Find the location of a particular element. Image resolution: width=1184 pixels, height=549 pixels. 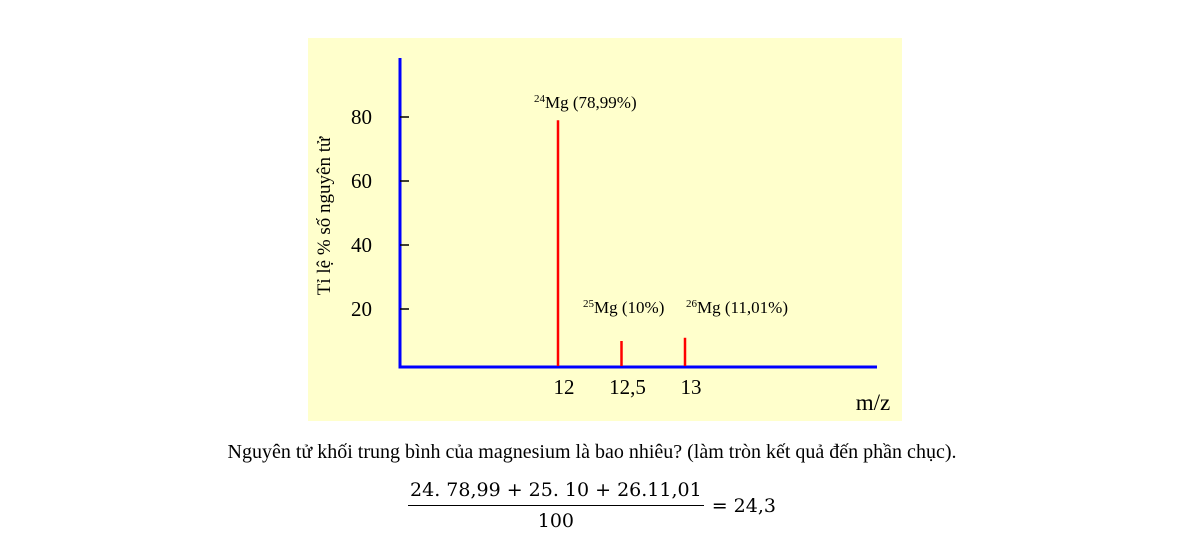

y-tick-label: 40 is located at coordinates (361, 245).